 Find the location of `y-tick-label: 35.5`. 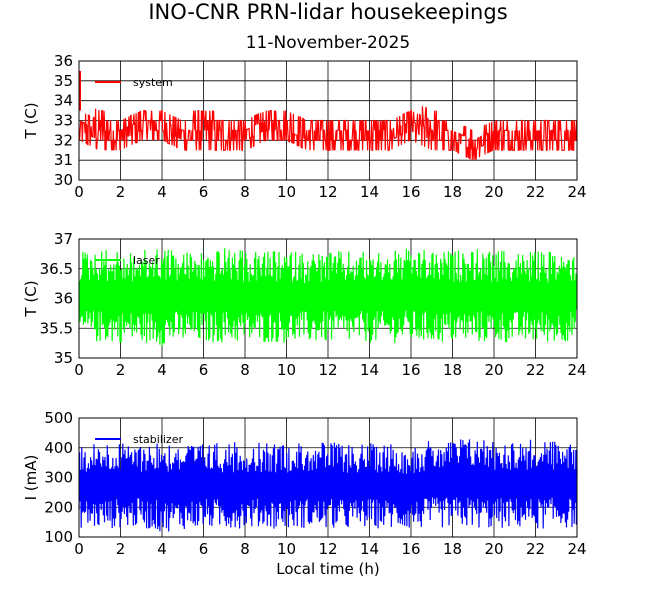

y-tick-label: 35.5 is located at coordinates (56, 328).